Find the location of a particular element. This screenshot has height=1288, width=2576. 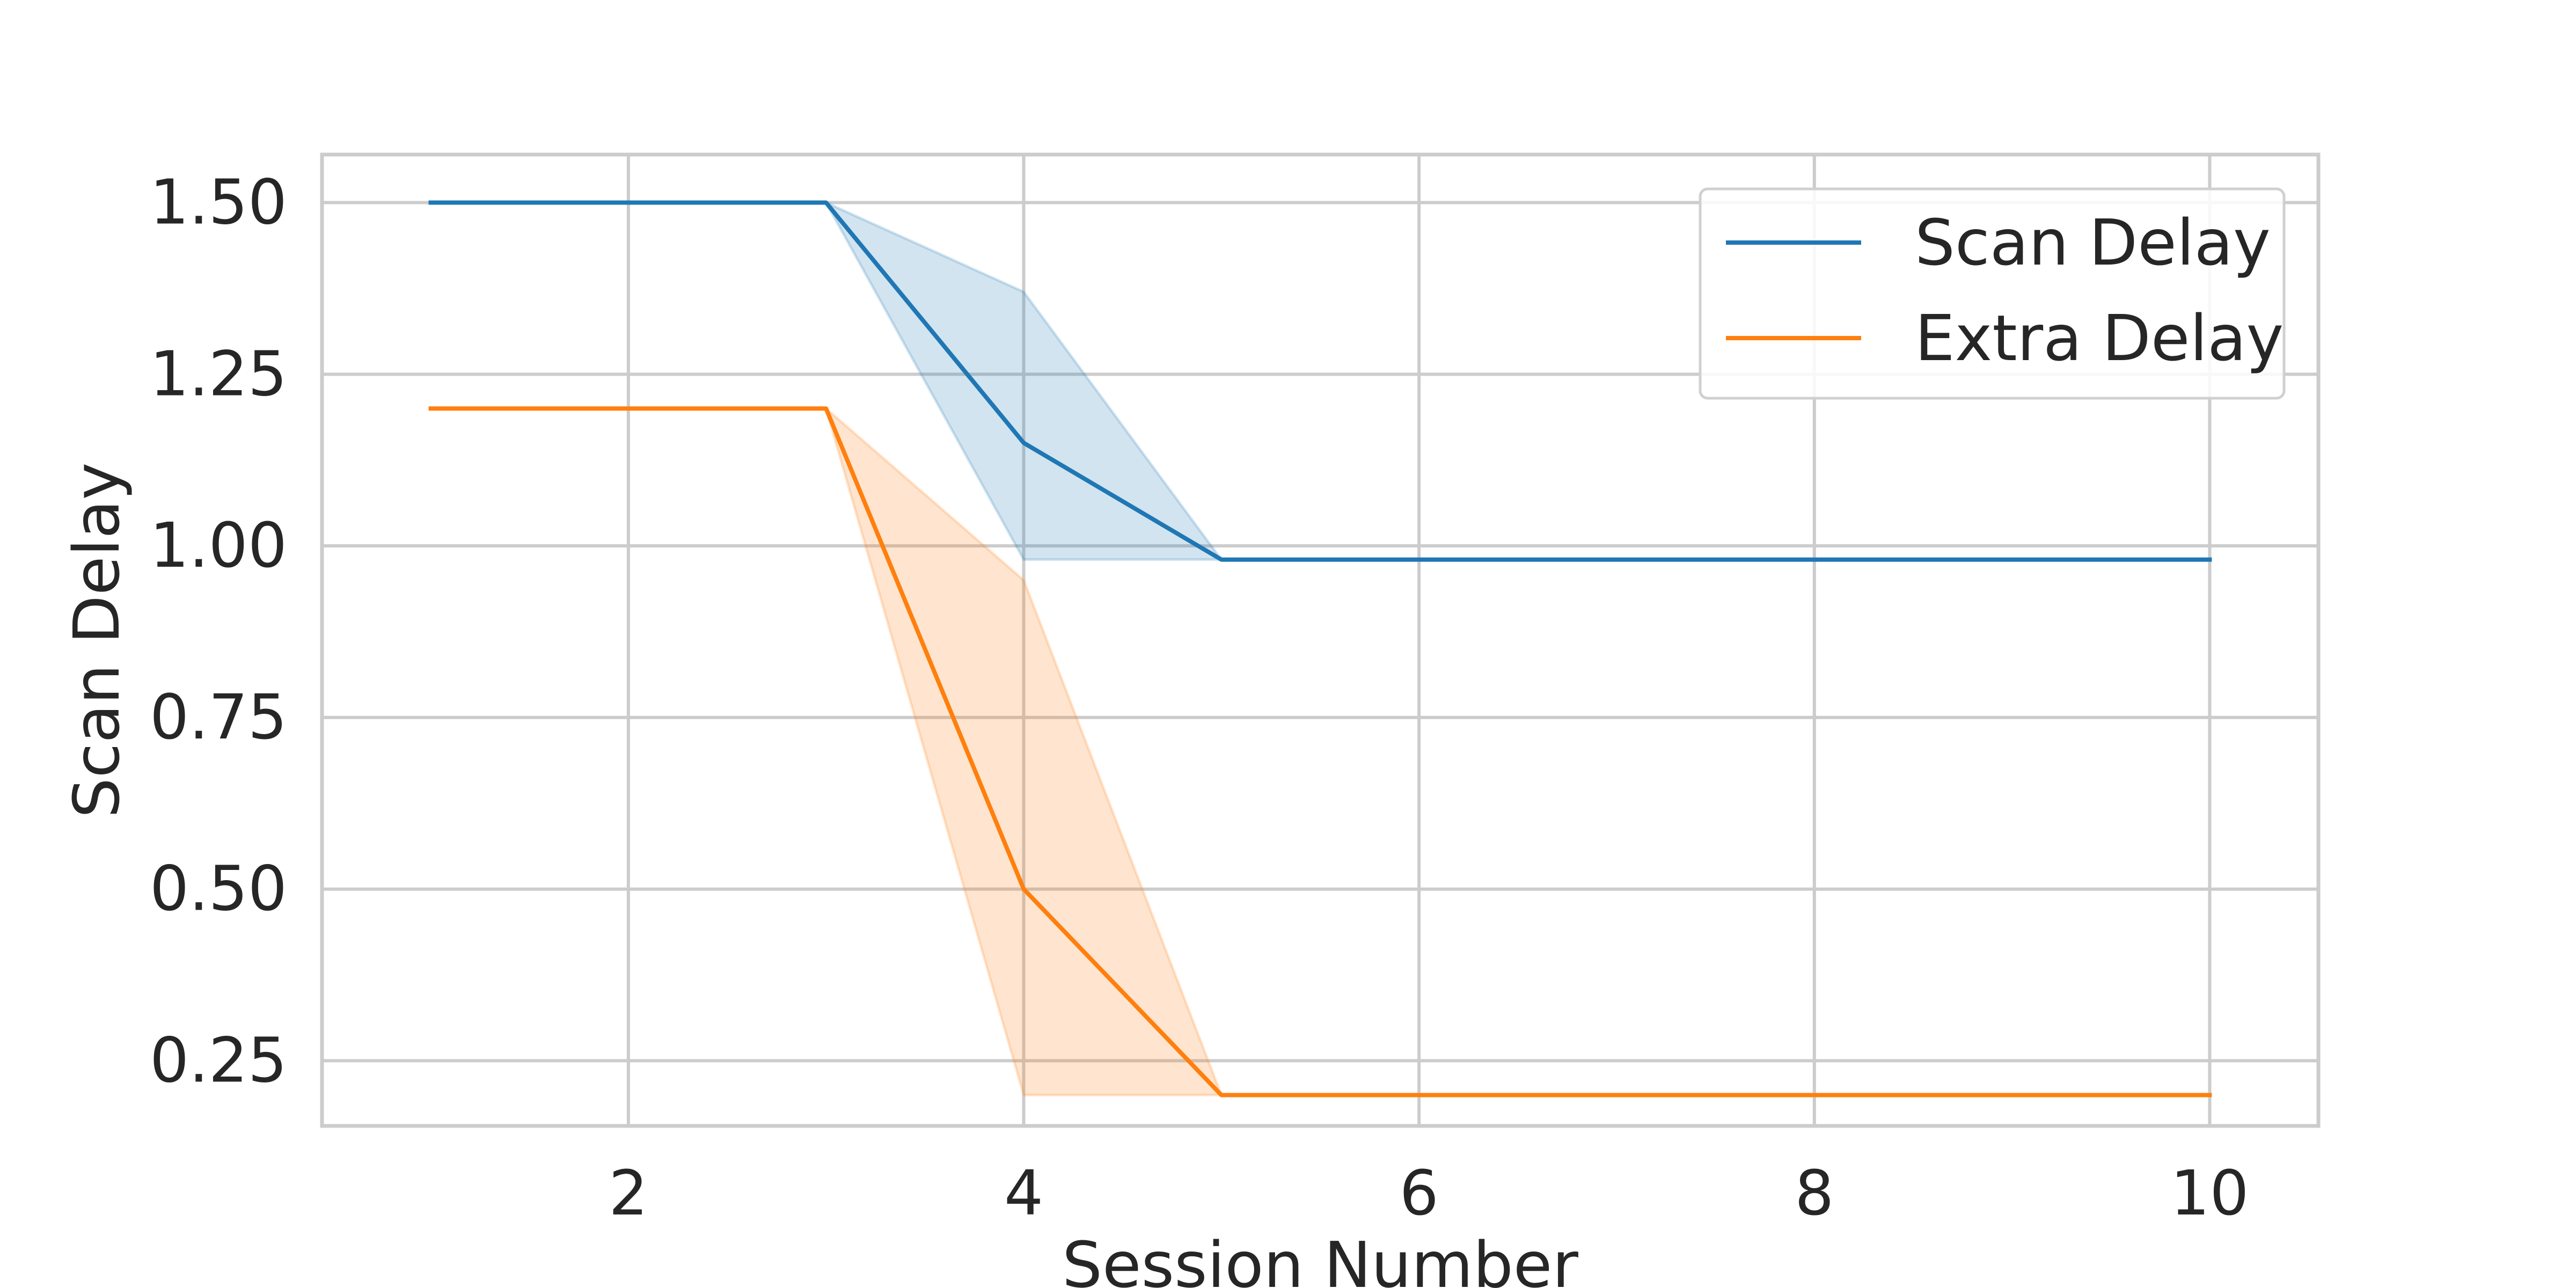

y-axis-title: Scan Delay is located at coordinates (97, 640).